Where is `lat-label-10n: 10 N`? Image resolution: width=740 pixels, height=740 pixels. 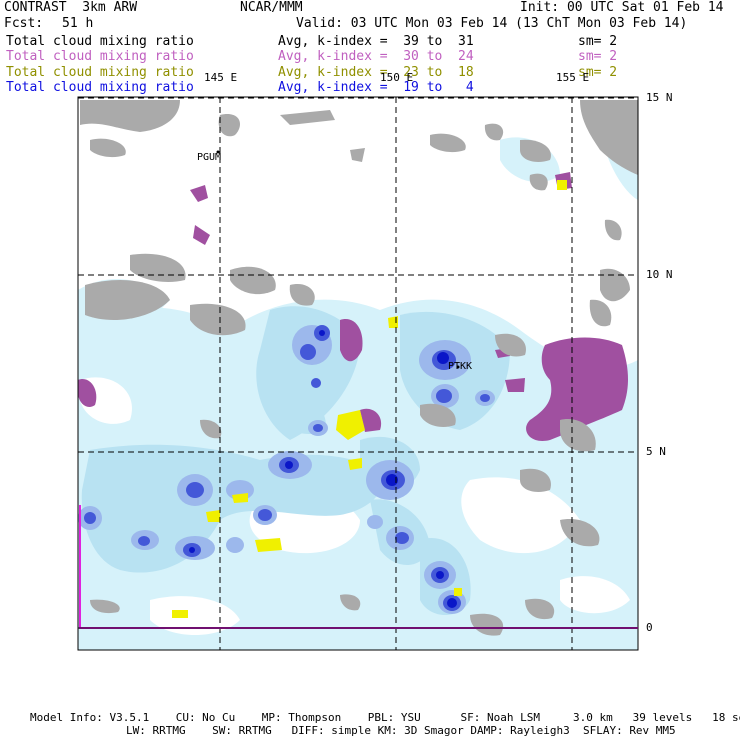 lat-label-10n: 10 N is located at coordinates (659, 274).